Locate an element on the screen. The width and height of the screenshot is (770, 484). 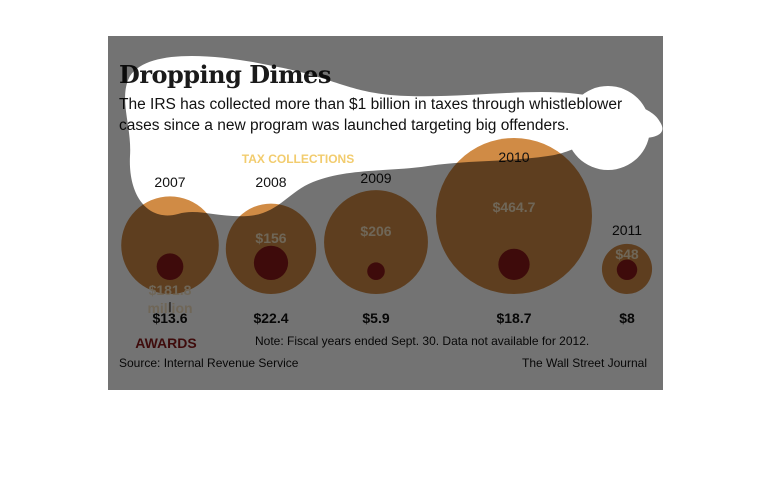
collection-value-2008: $156 is located at coordinates (270, 238).